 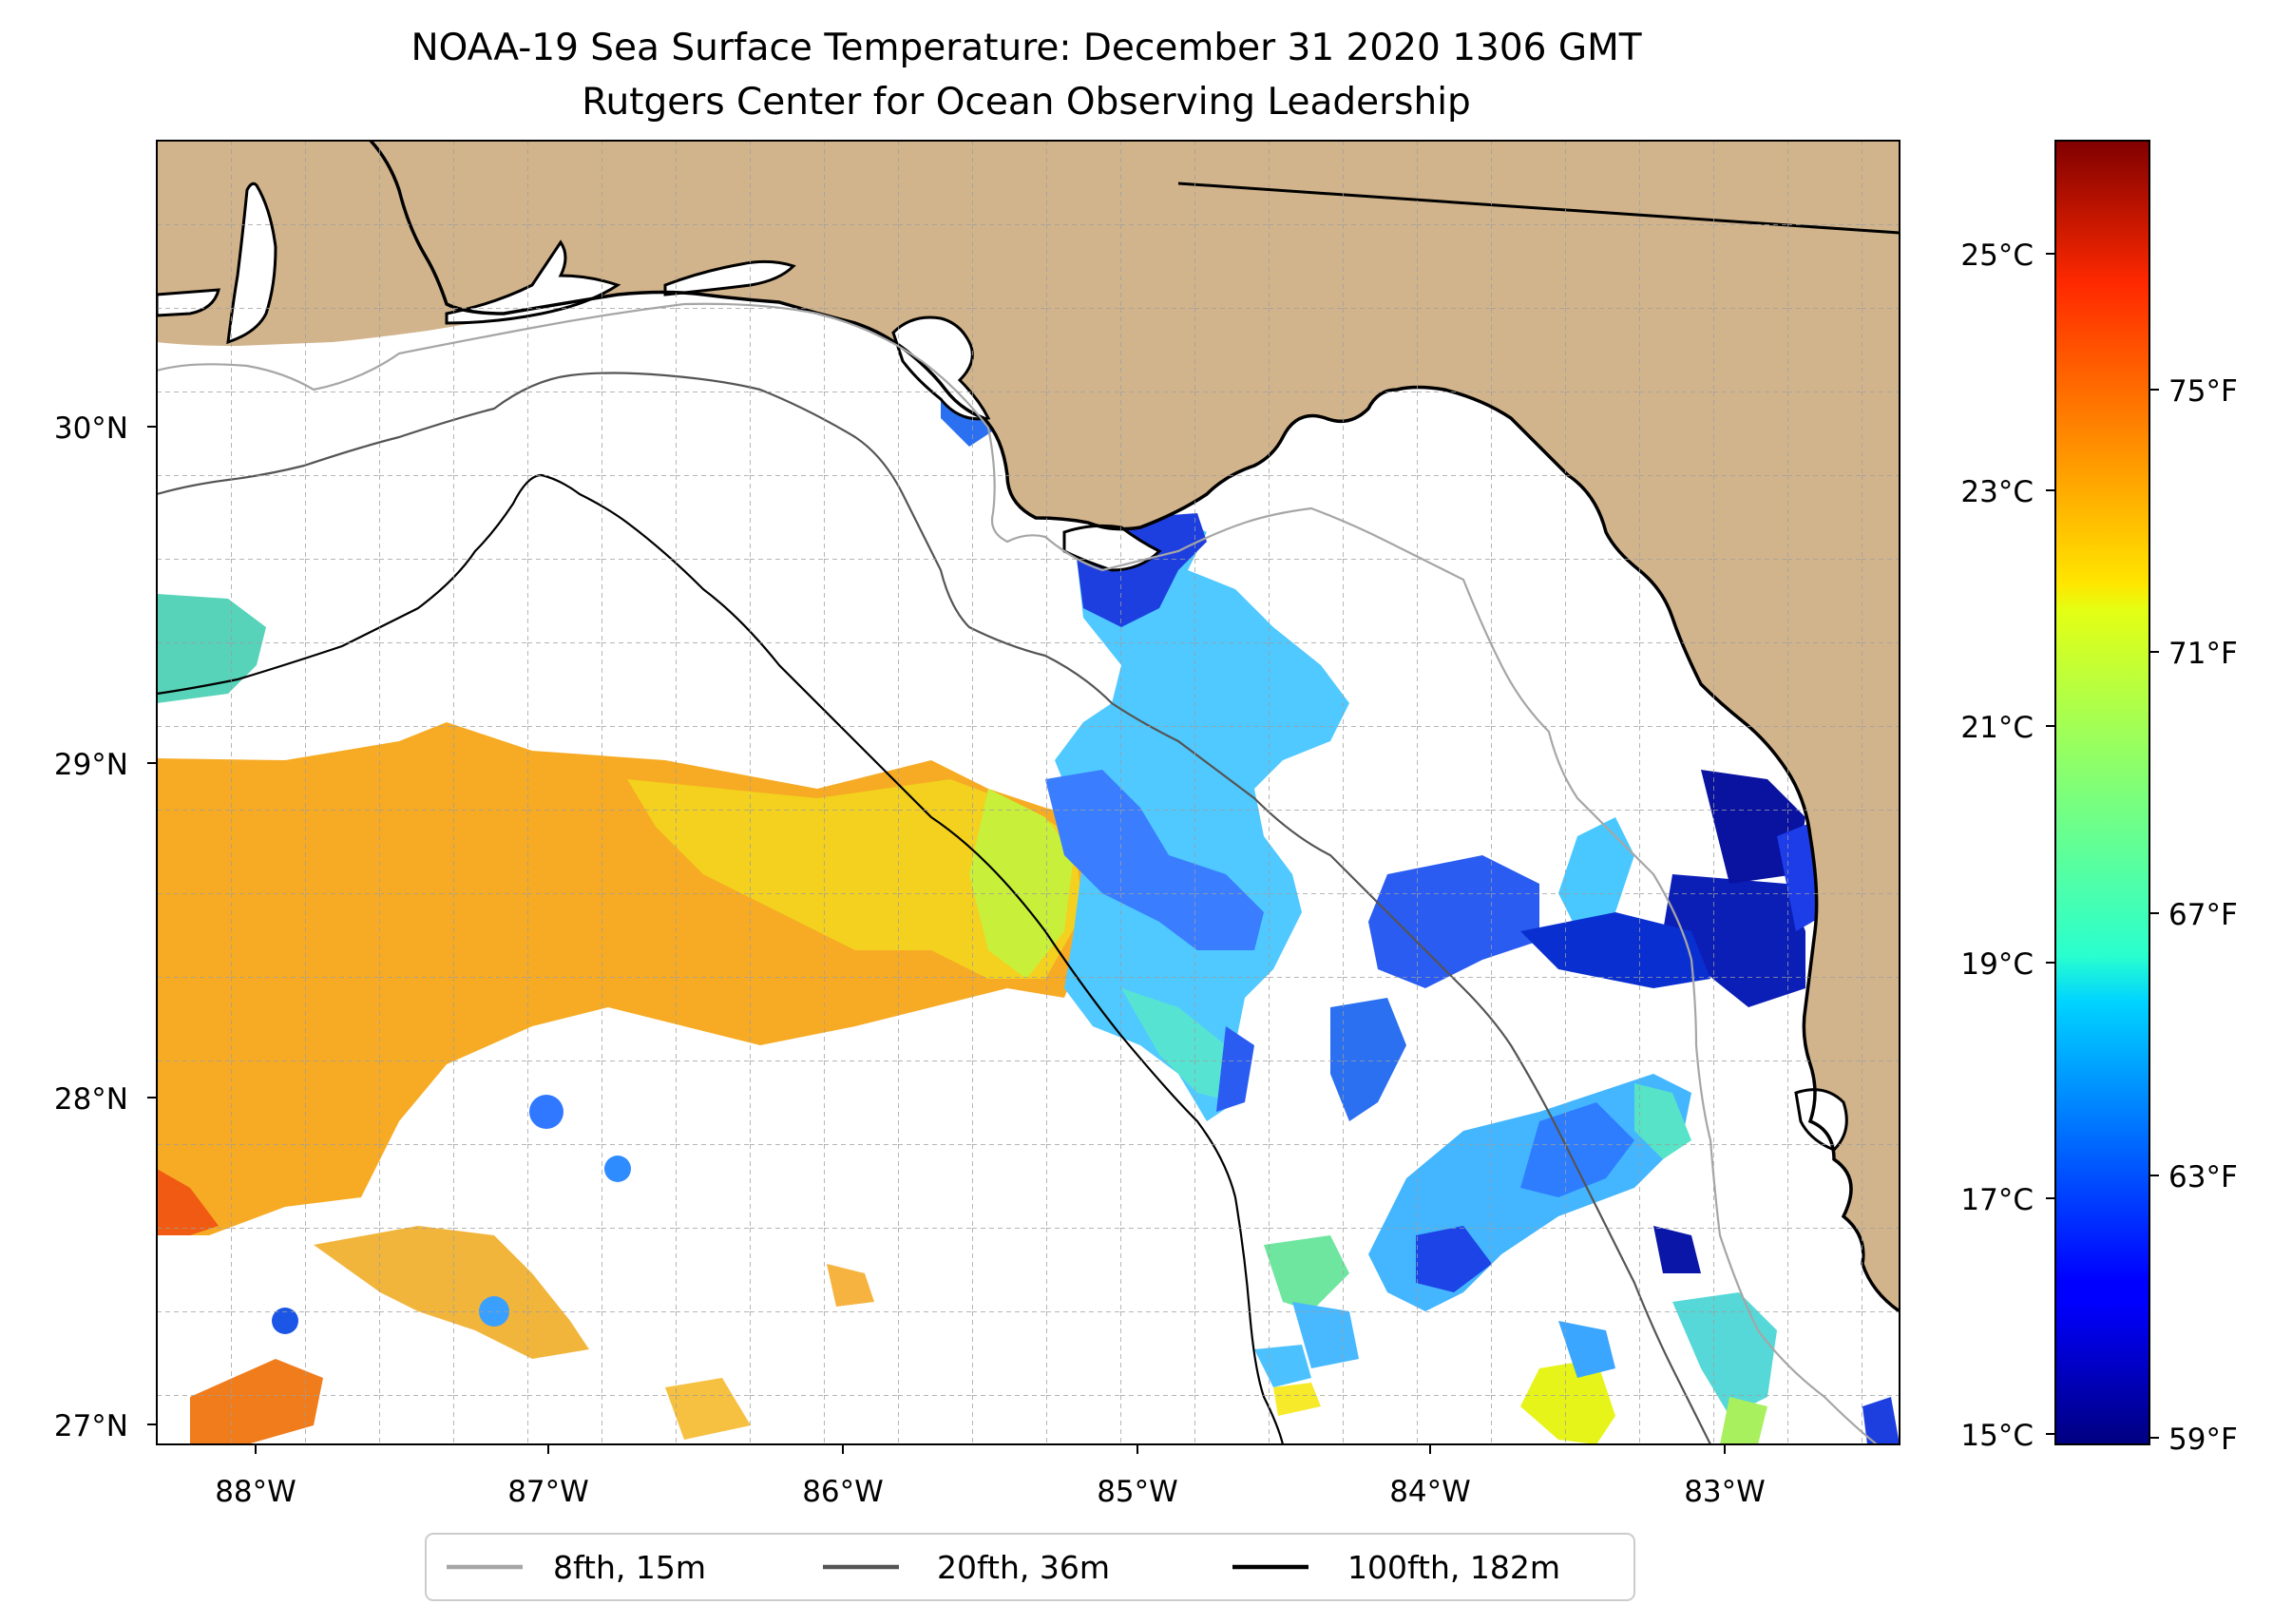 I want to click on colorbar-gradient, so click(x=2102, y=792).